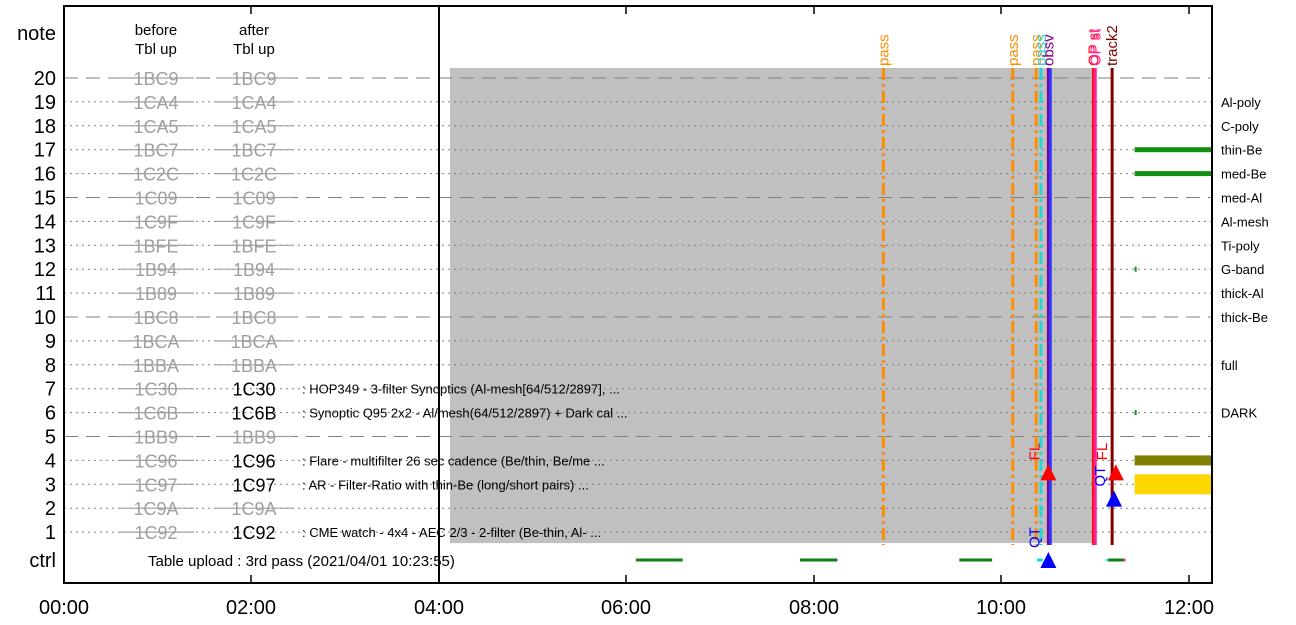  What do you see at coordinates (254, 366) in the screenshot?
I see `after-code-8: 1BBA` at bounding box center [254, 366].